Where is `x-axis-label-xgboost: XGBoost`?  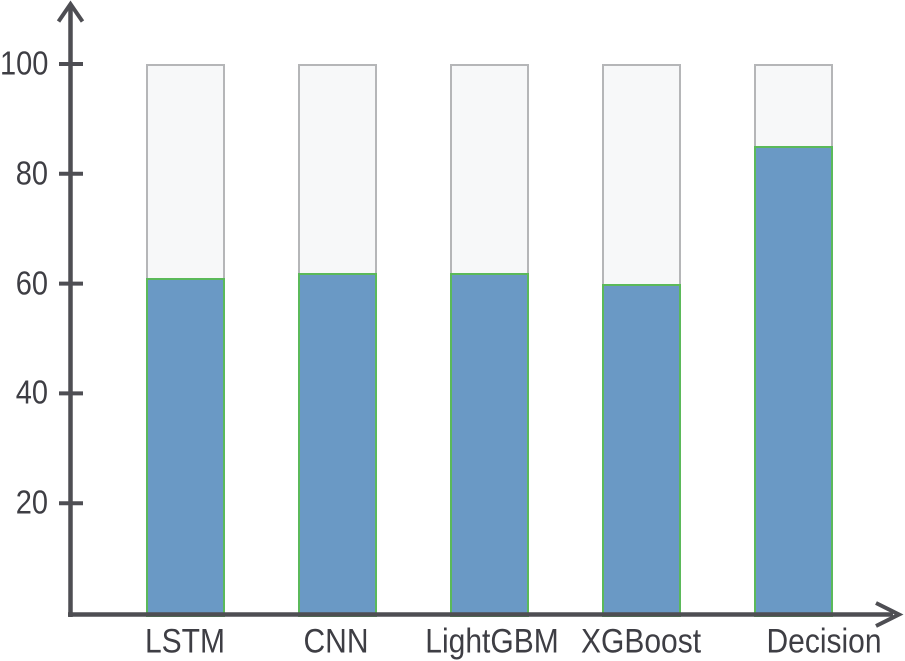 x-axis-label-xgboost: XGBoost is located at coordinates (641, 642).